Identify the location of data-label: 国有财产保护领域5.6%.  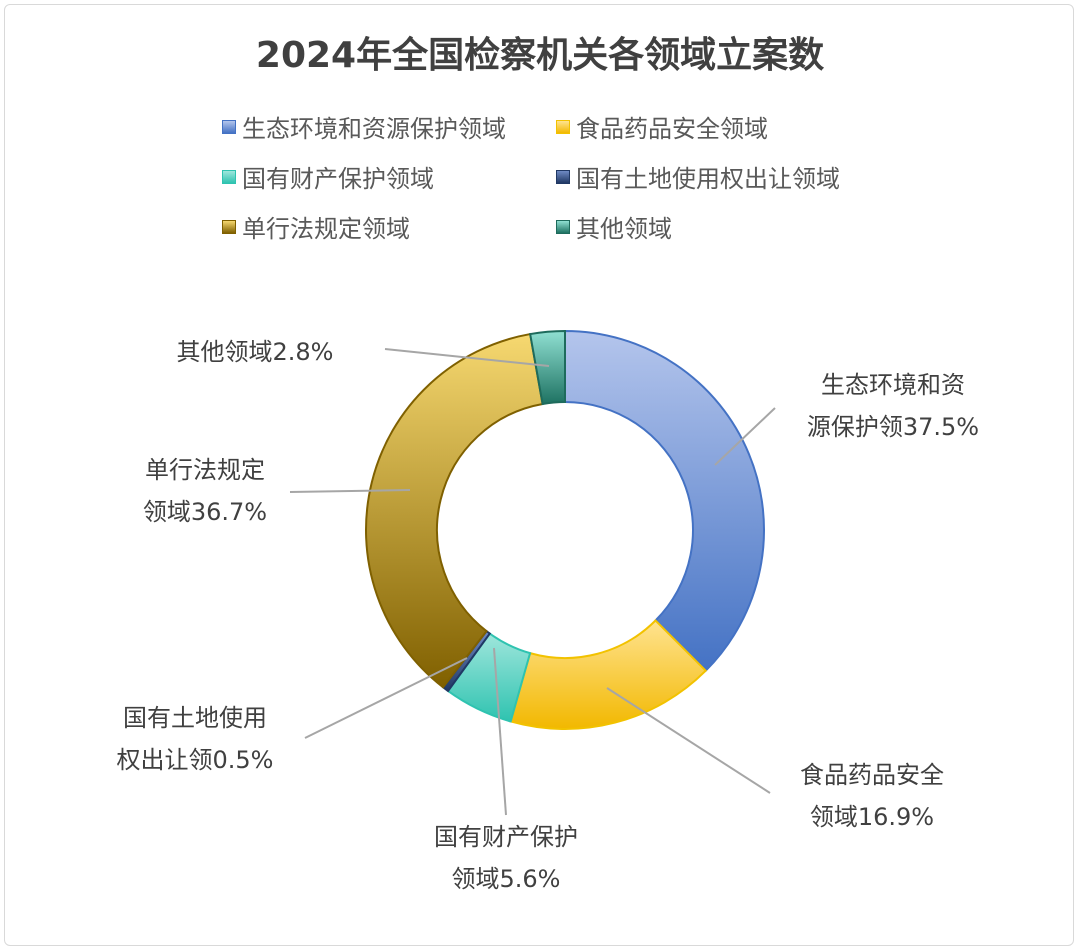
(506, 858).